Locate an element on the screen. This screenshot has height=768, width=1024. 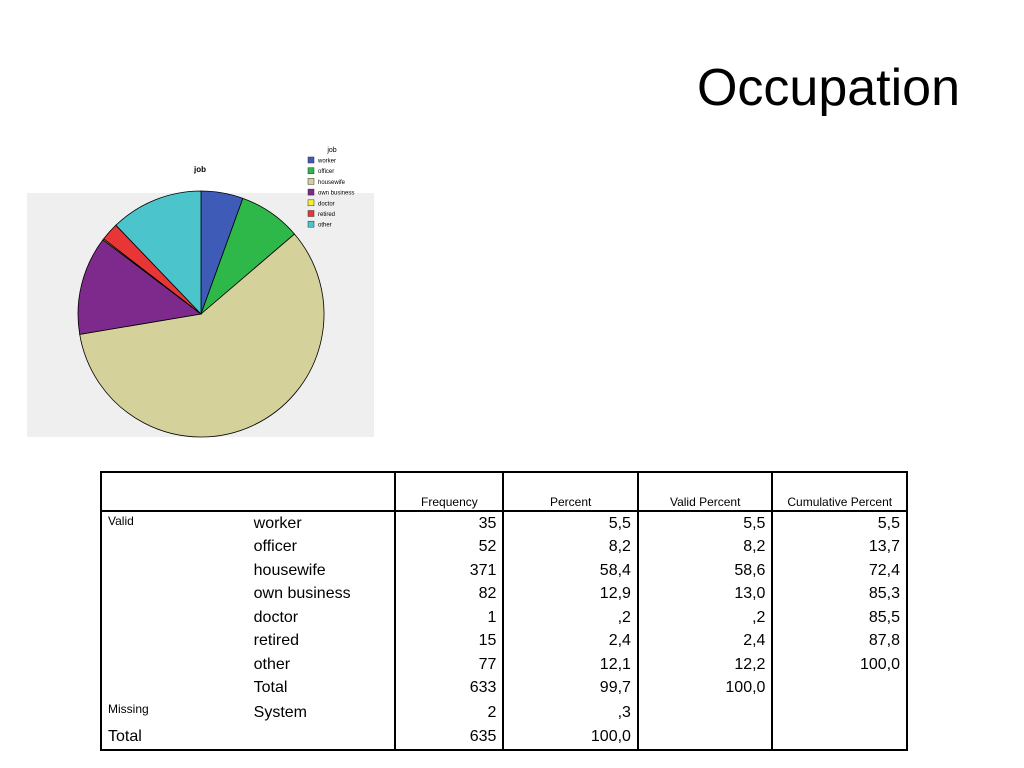
table-row: retired 15 2,4 2,4 87,8 is located at coordinates (504, 641).